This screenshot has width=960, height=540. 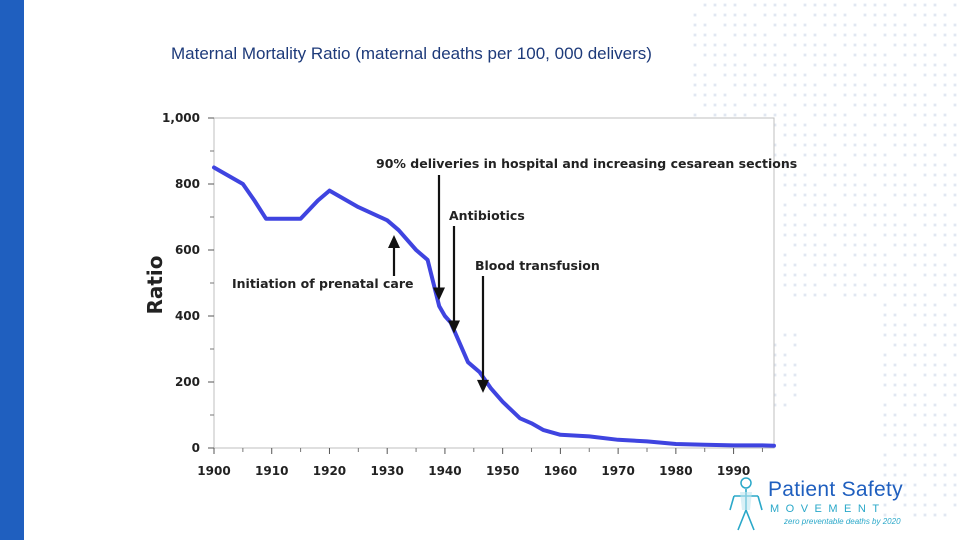 I want to click on y-tick-label: 600, so click(x=187, y=250).